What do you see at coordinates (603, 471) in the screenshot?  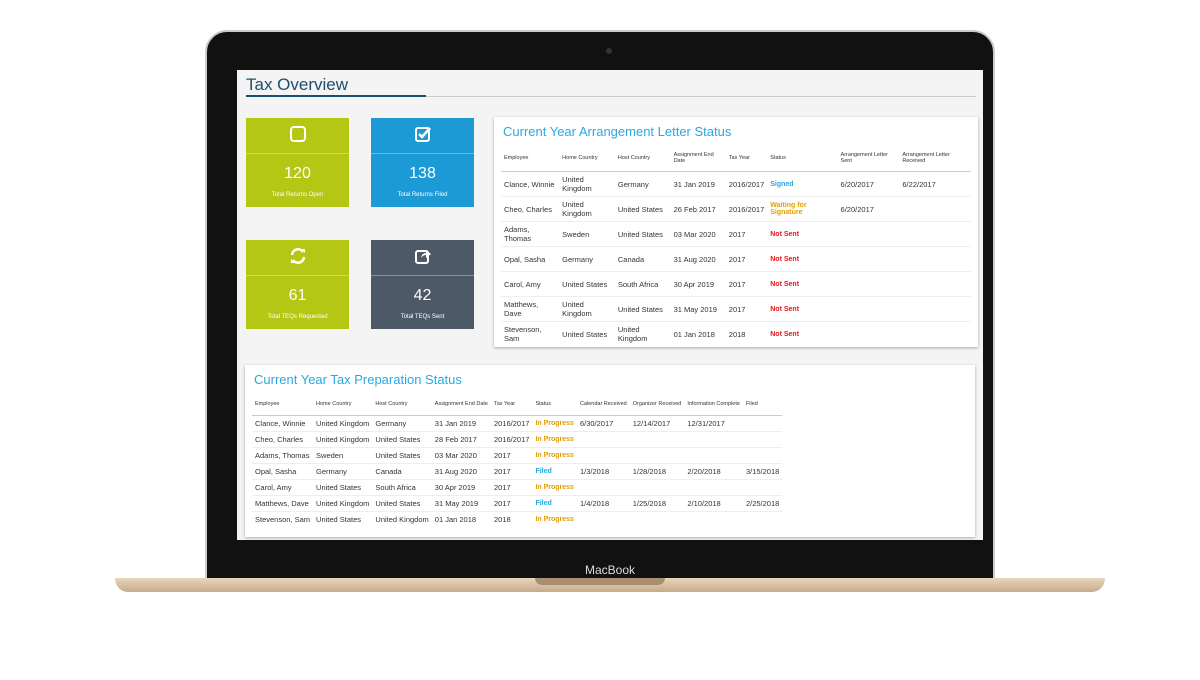 I see `table-cell: 1/3/2018` at bounding box center [603, 471].